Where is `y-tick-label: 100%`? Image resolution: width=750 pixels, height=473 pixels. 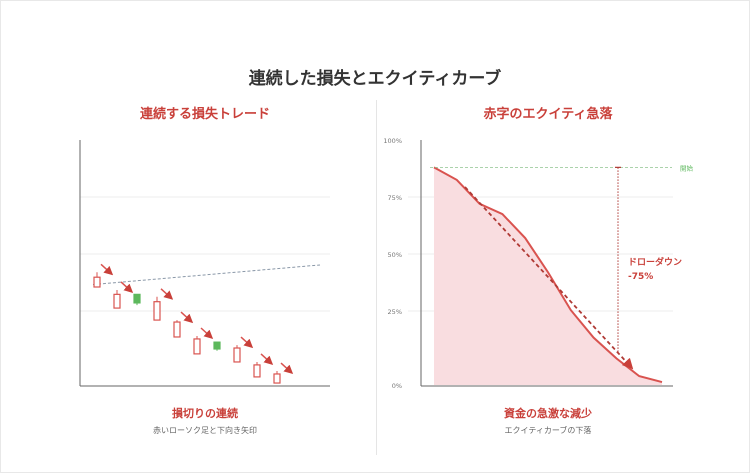
y-tick-label: 100% is located at coordinates (392, 141).